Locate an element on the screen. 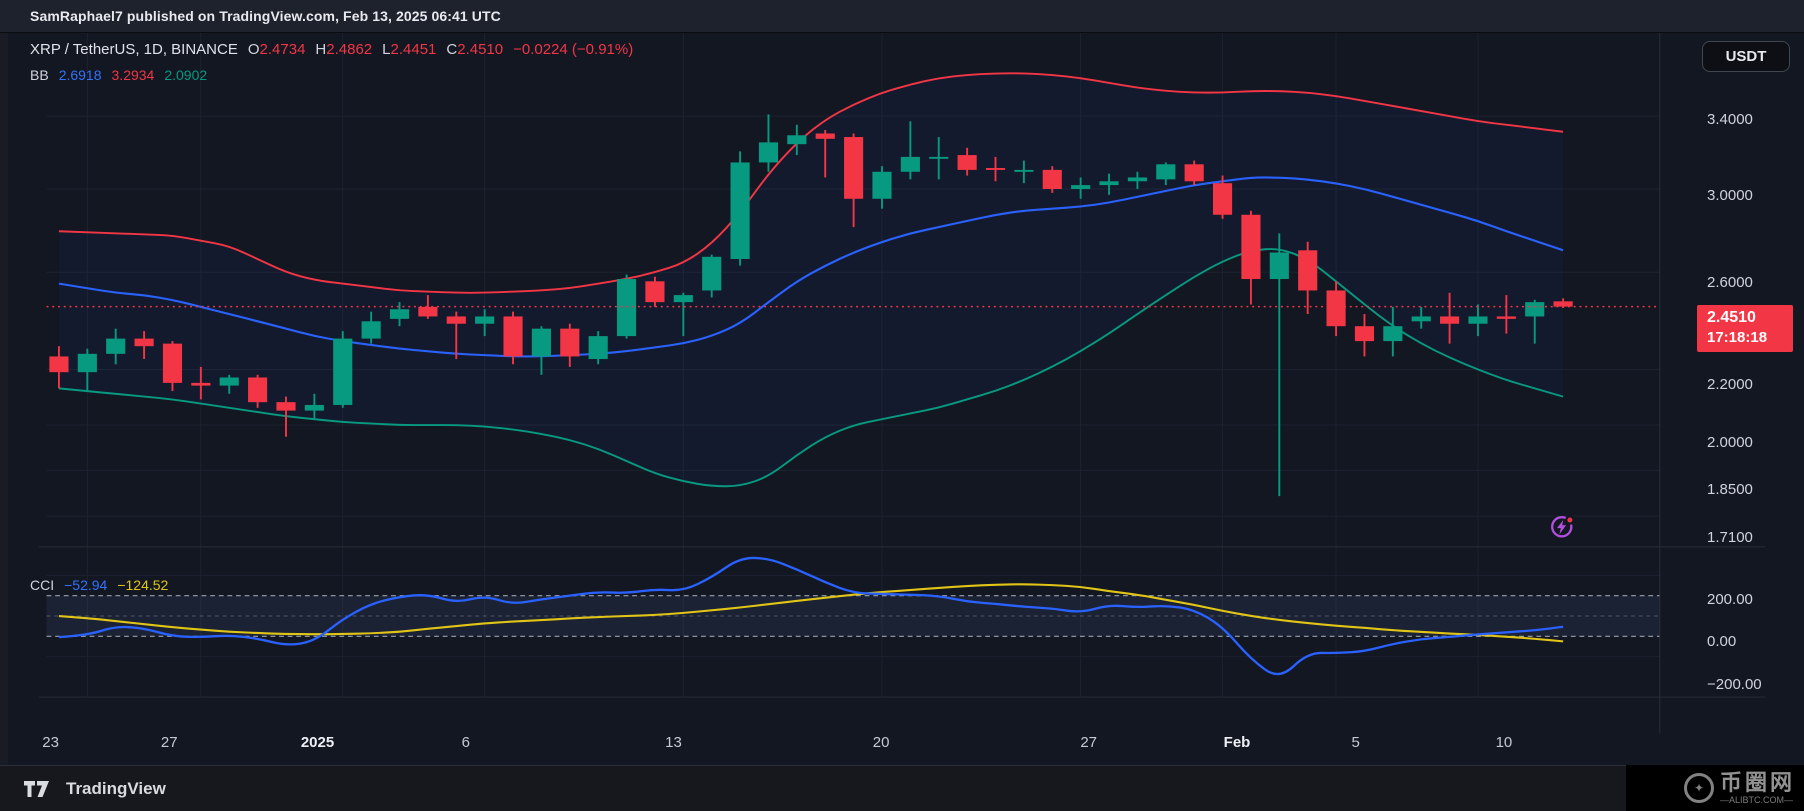 This screenshot has width=1804, height=811. bb-indicator-row: BB 2.6918 3.2934 2.0902 is located at coordinates (118, 75).